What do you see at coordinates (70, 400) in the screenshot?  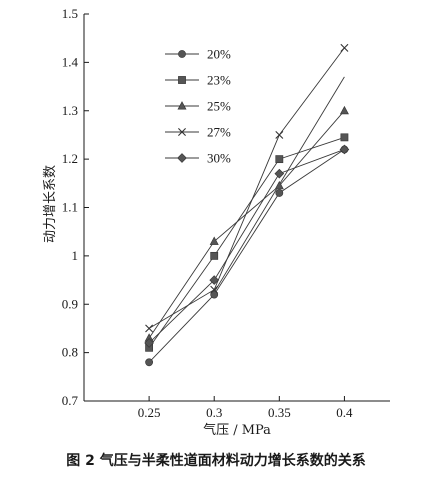 I see `y-tick-label: 0.7` at bounding box center [70, 400].